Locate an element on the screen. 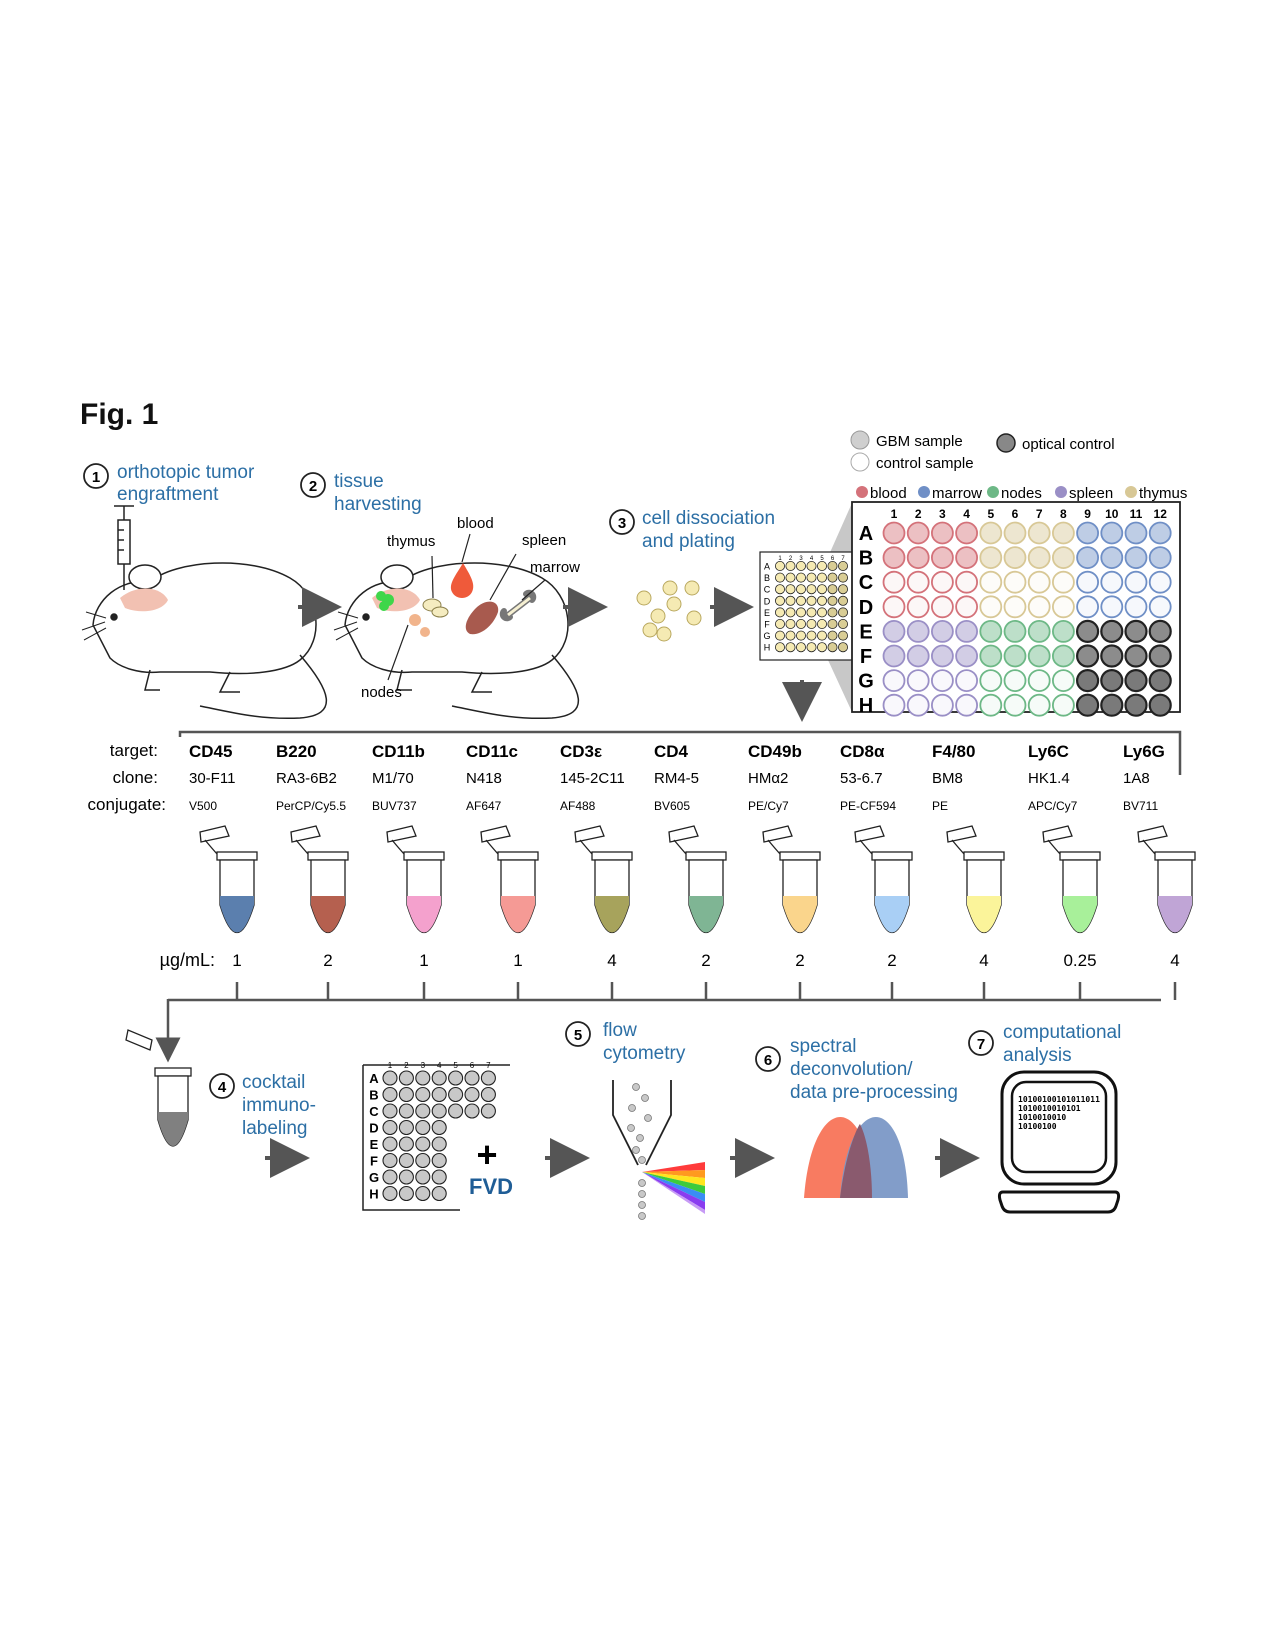 The width and height of the screenshot is (1275, 1650). antibody-conjugate: APC/Cy7 is located at coordinates (1053, 806).